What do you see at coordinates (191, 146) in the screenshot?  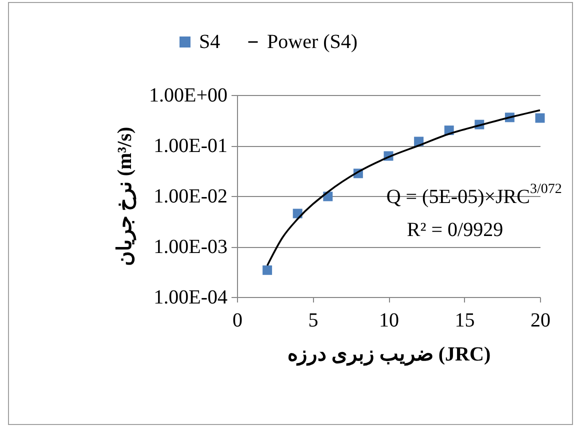 I see `y-tick-label: 1.00E-01` at bounding box center [191, 146].